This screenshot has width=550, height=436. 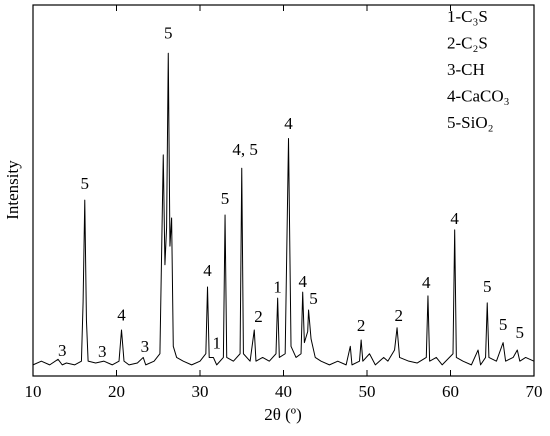 What do you see at coordinates (534, 391) in the screenshot?
I see `x-tick-label: 70` at bounding box center [534, 391].